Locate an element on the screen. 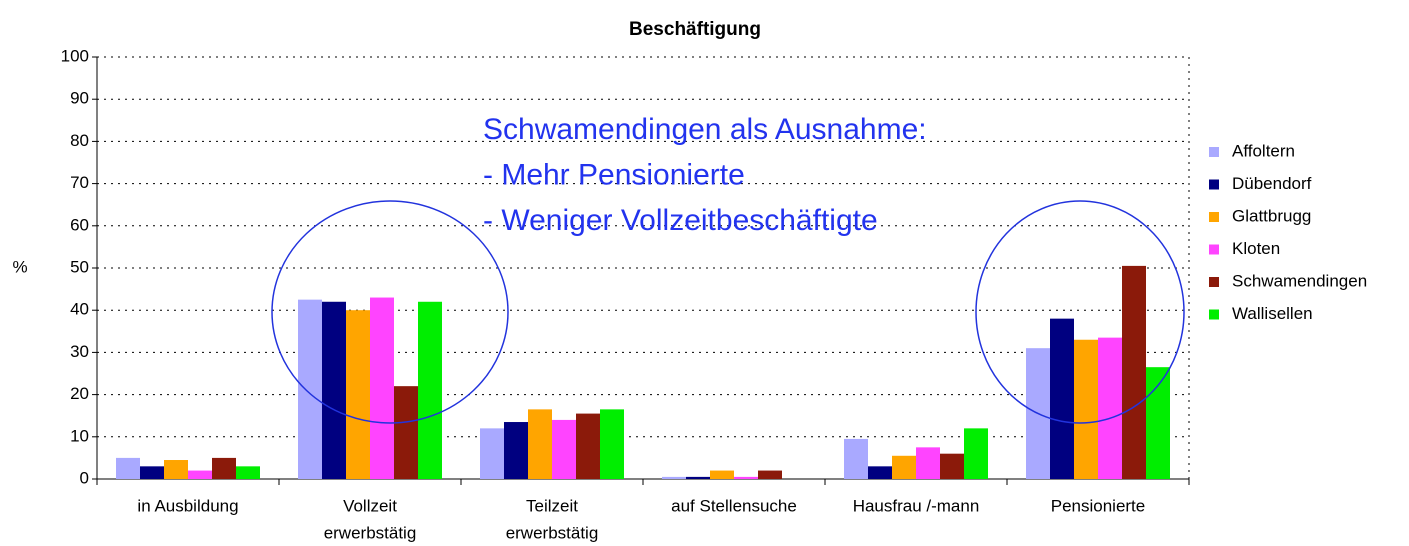 This screenshot has width=1409, height=546. y-tick-label: 0 is located at coordinates (84, 477).